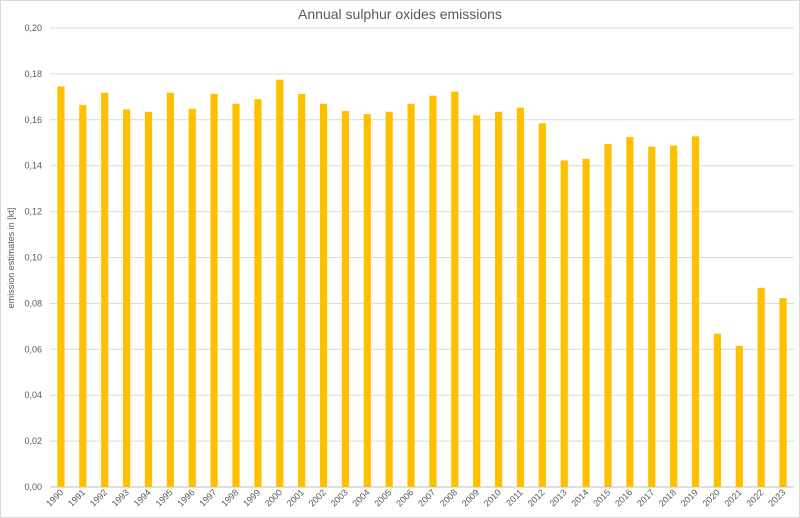 Image resolution: width=800 pixels, height=518 pixels. What do you see at coordinates (258, 293) in the screenshot?
I see `bar-1999` at bounding box center [258, 293].